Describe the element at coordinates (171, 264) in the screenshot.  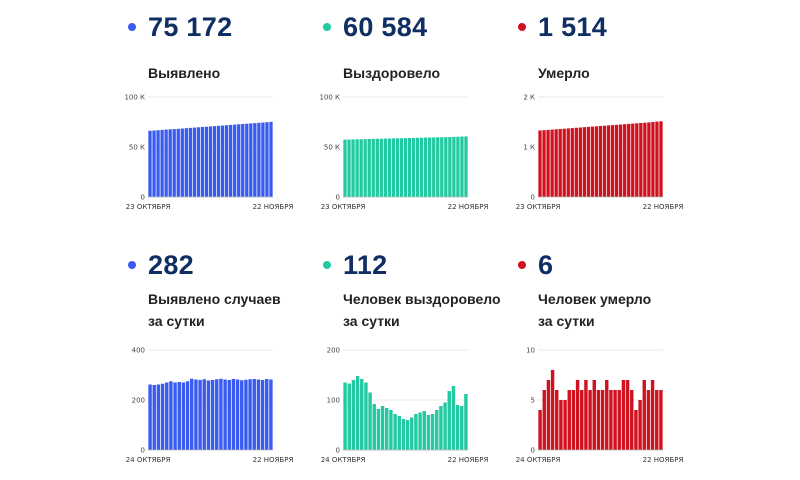
I see `stat-value: 282` at that location.